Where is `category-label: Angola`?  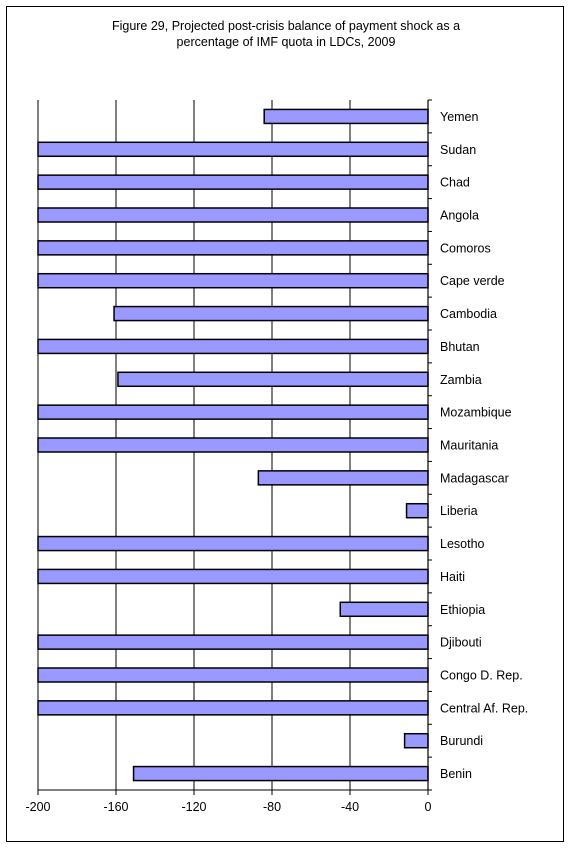 category-label: Angola is located at coordinates (459, 216).